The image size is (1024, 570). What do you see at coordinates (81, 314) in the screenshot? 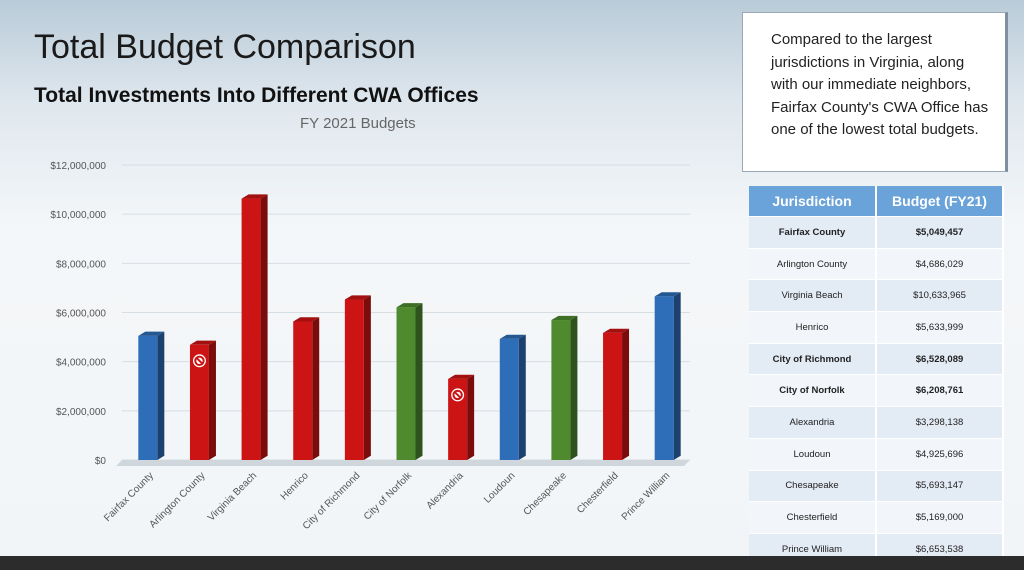
I see `y-tick-label: $6,000,000` at bounding box center [81, 314].